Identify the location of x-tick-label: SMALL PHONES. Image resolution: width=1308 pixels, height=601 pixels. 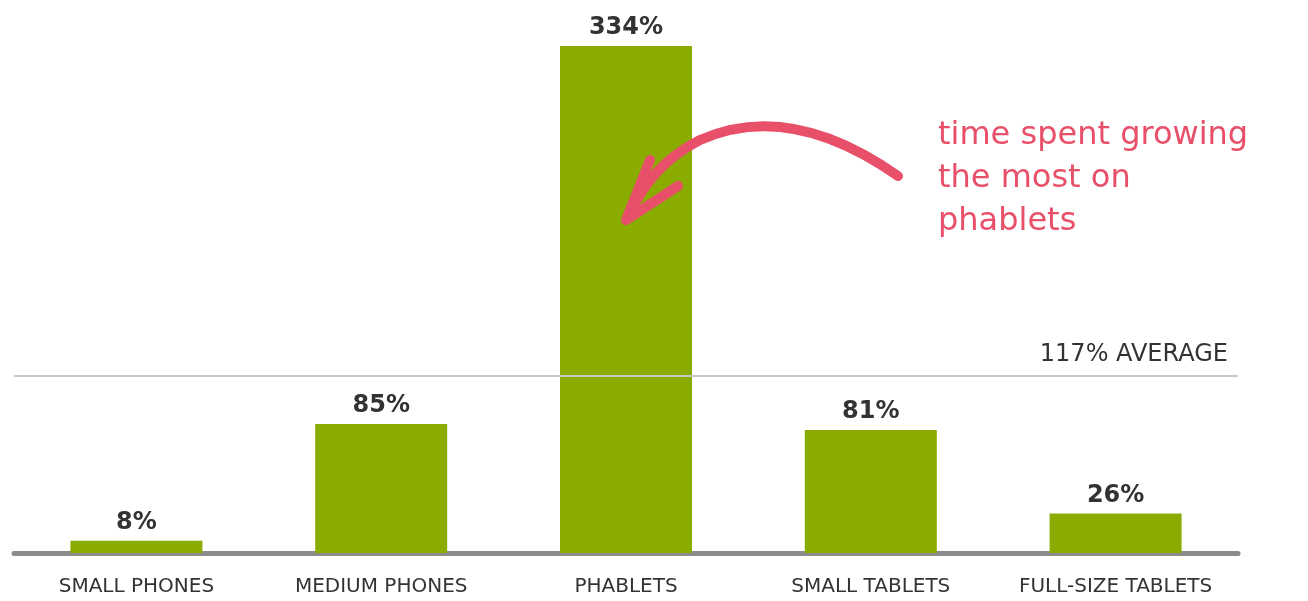
(136, 585).